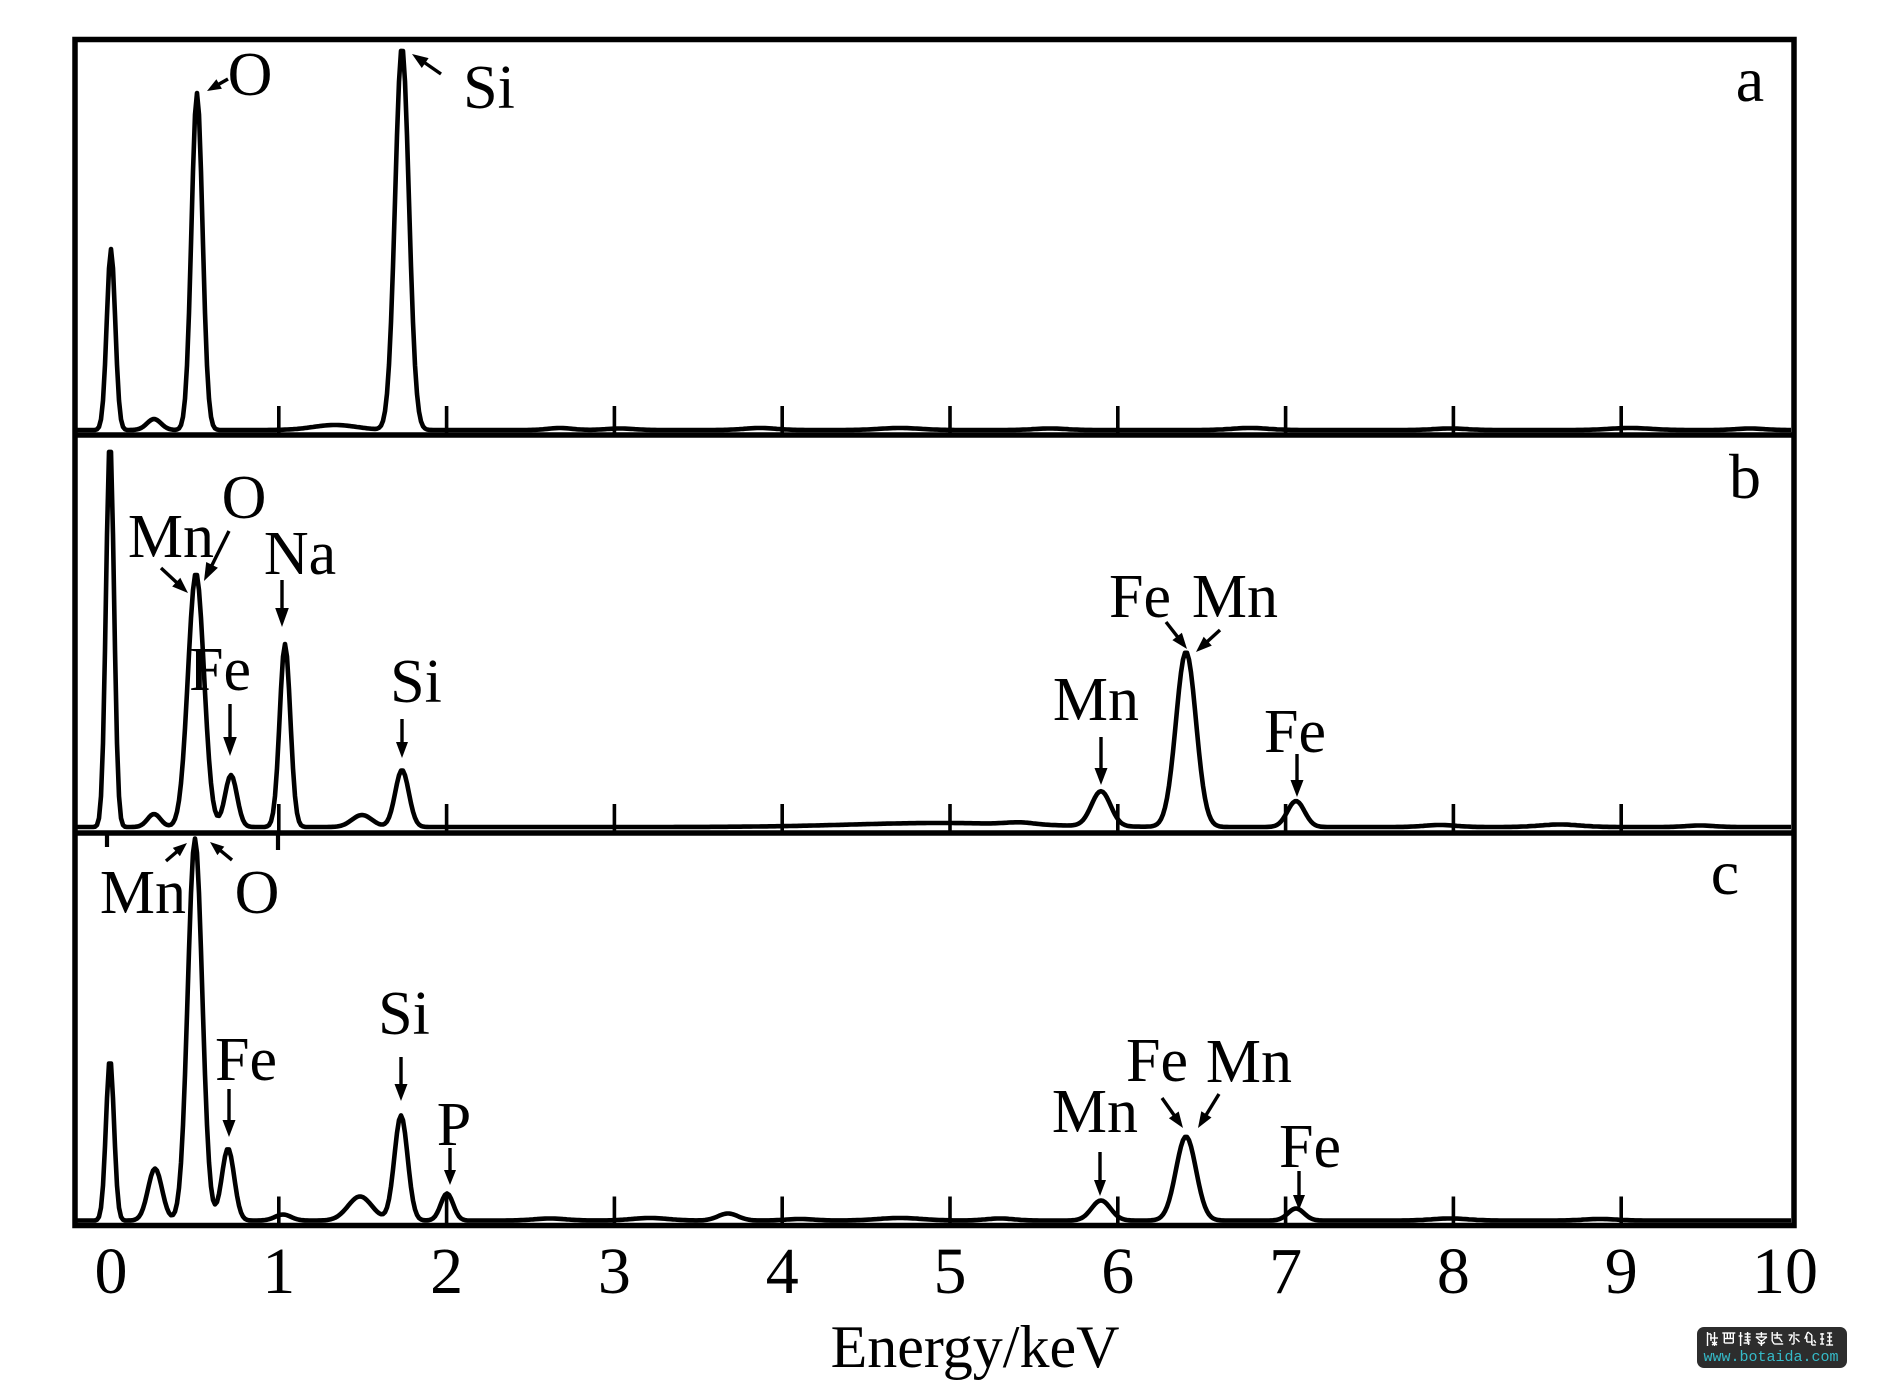  I want to click on svg-text: 3, so click(614, 1271).